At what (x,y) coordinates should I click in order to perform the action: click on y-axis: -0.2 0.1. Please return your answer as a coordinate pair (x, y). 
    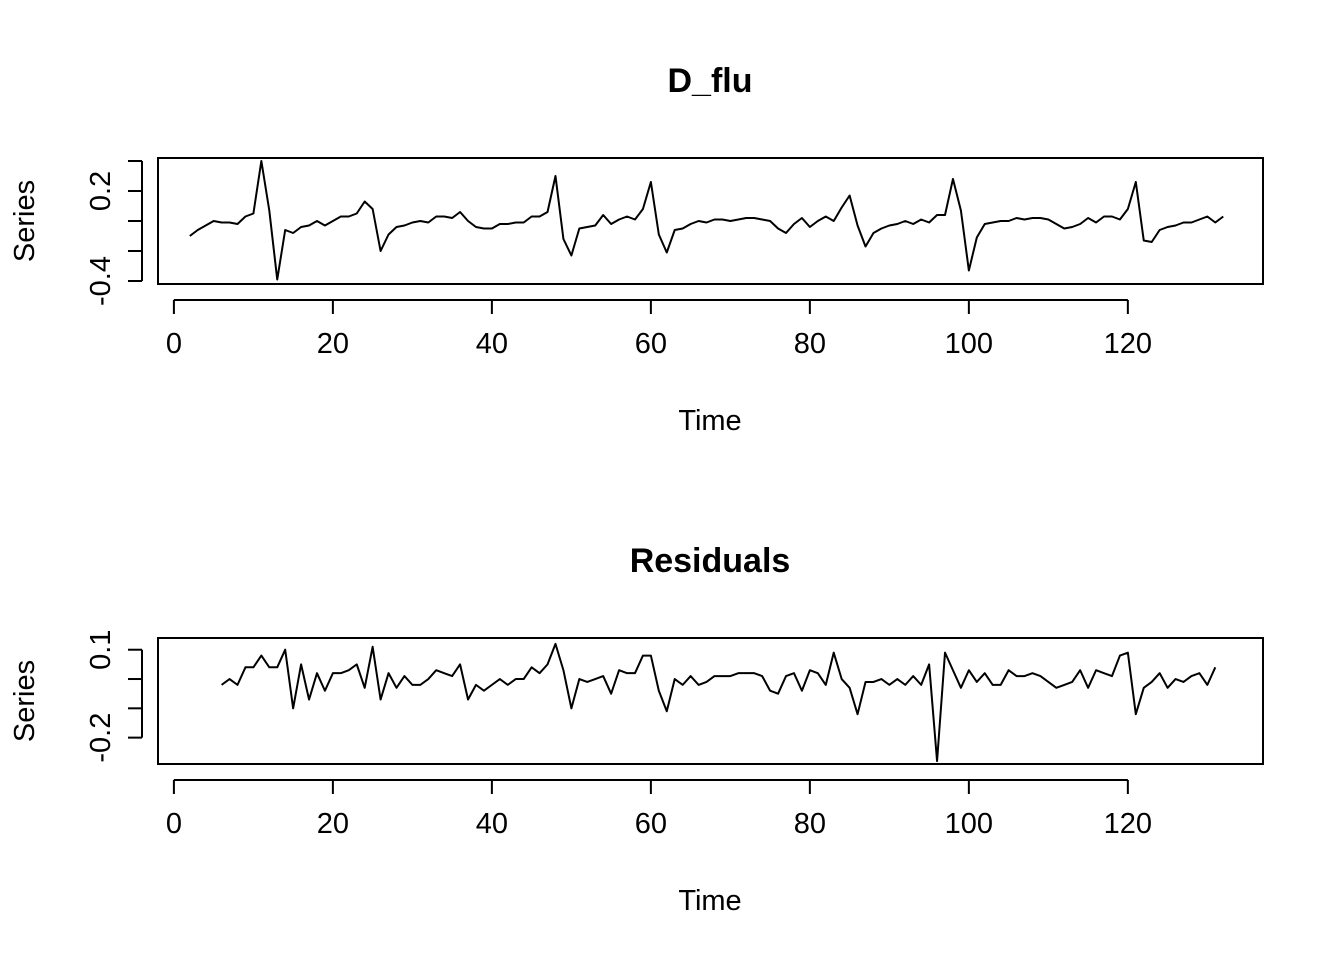
    Looking at the image, I should click on (114, 696).